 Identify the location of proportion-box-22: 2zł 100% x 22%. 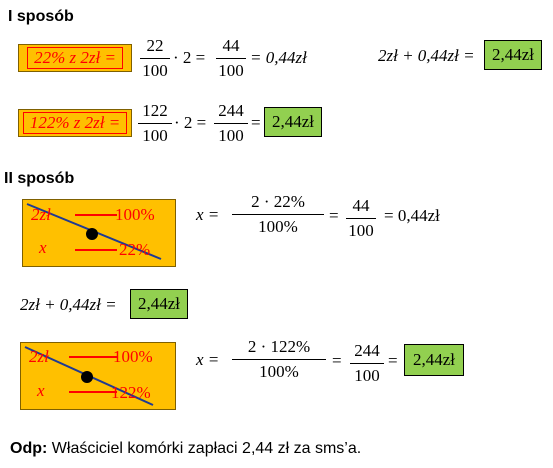
(99, 233).